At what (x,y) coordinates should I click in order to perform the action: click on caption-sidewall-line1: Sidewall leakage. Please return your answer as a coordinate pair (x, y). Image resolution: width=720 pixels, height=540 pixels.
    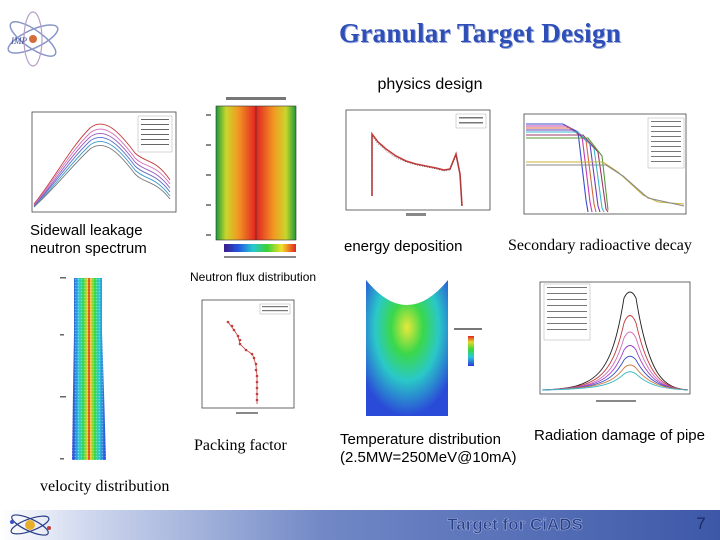
    Looking at the image, I should click on (86, 230).